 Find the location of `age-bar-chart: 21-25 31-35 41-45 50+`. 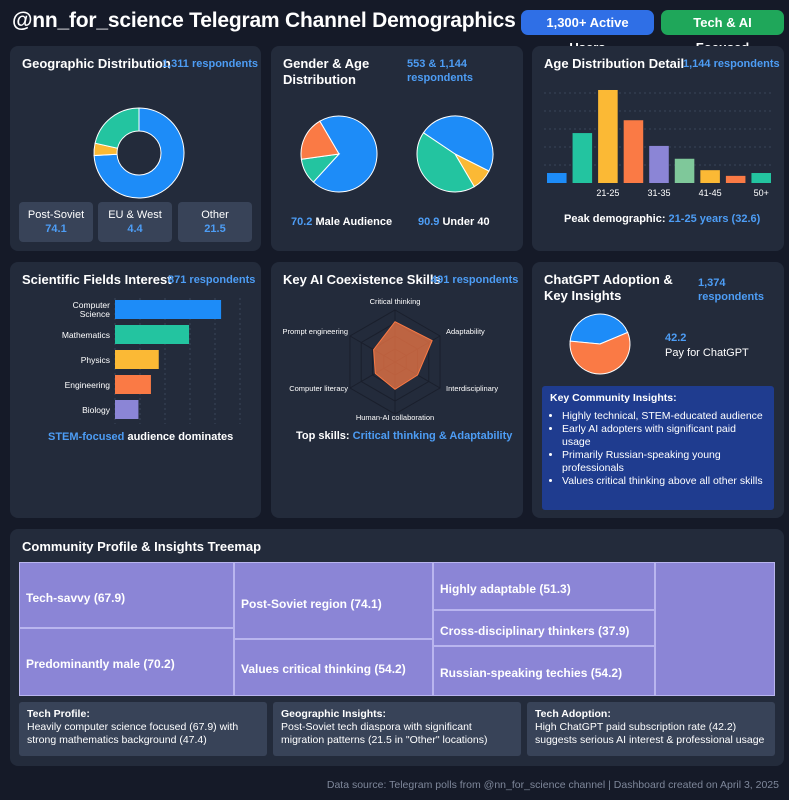

age-bar-chart: 21-25 31-35 41-45 50+ is located at coordinates (659, 143).